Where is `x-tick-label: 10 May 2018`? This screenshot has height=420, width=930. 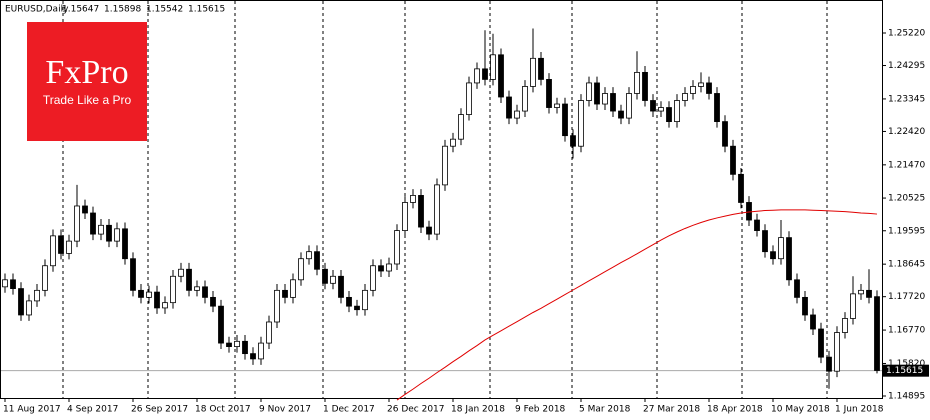
x-tick-label: 10 May 2018 is located at coordinates (800, 410).